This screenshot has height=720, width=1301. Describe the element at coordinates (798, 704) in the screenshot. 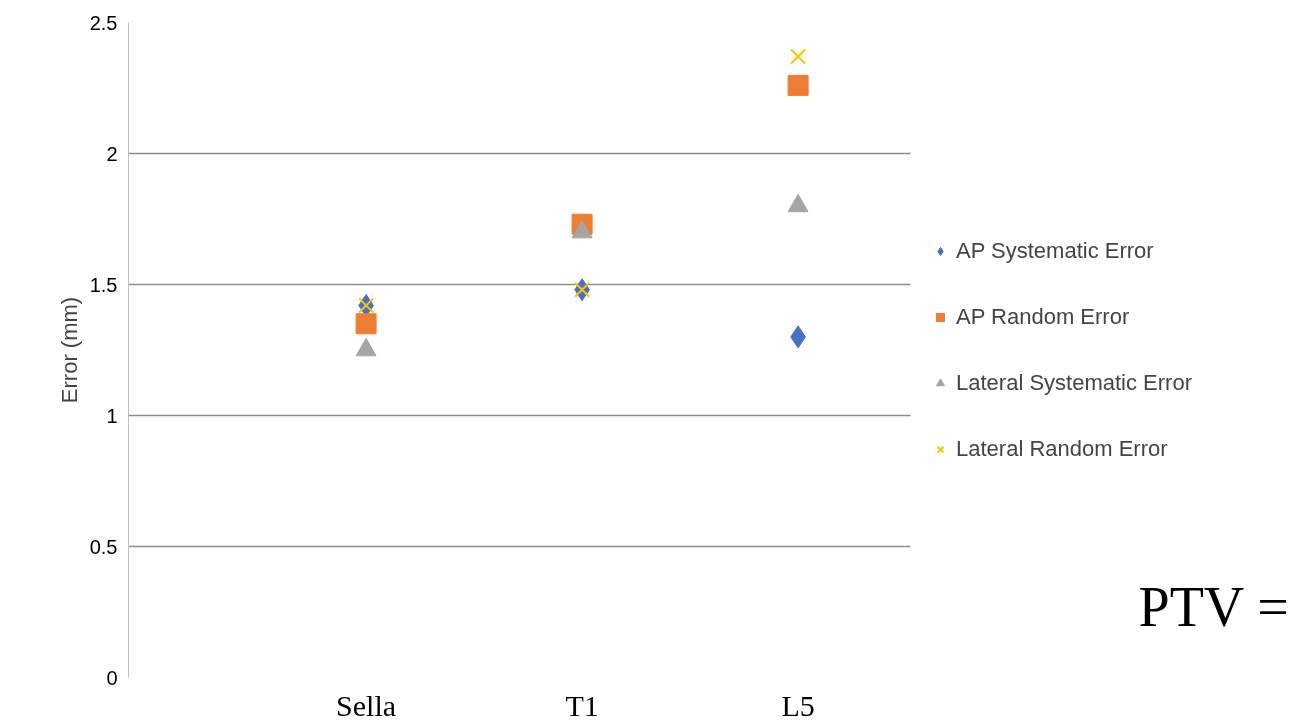

I see `x-tick-label: L5` at that location.